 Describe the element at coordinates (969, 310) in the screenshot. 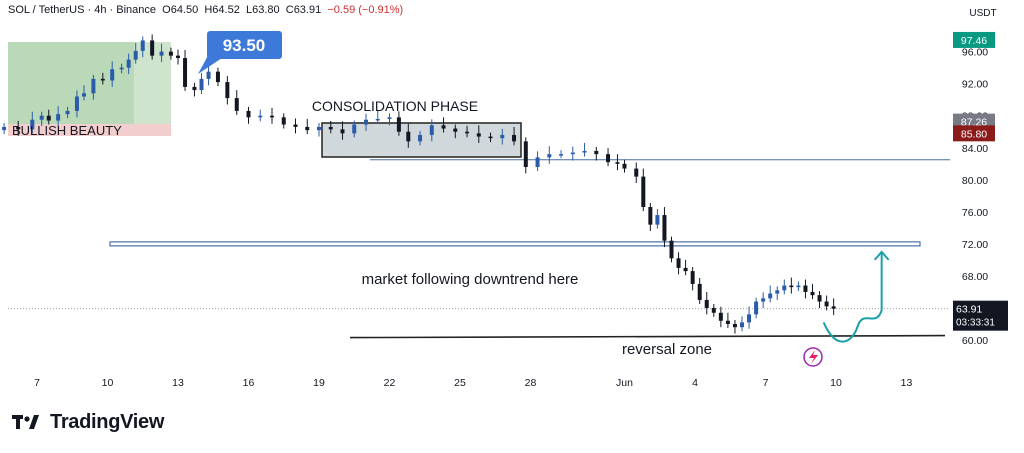

I see `last-price-tag: 63.91` at that location.